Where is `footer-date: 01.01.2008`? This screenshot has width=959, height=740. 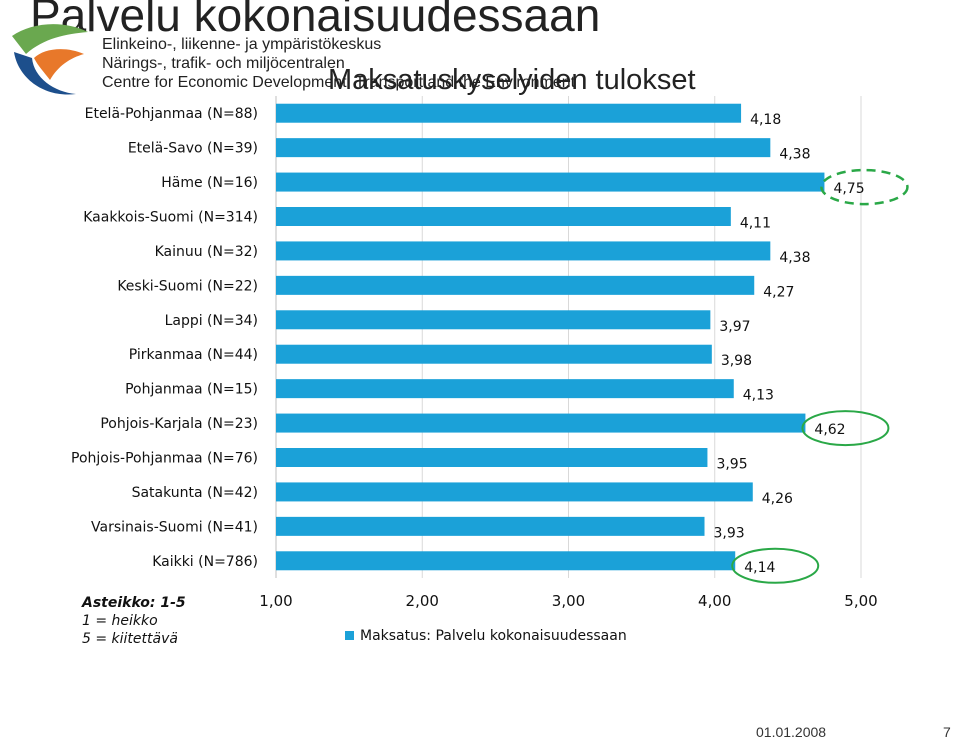
footer-date: 01.01.2008 is located at coordinates (791, 732).